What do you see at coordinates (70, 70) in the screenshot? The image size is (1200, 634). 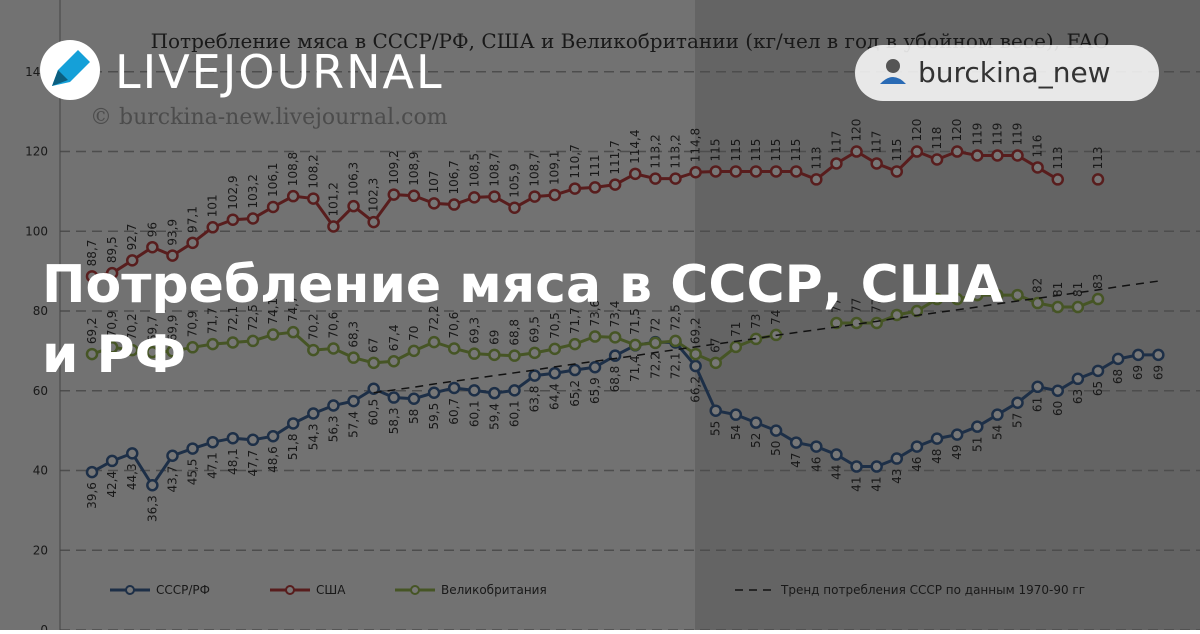 I see `logo` at bounding box center [70, 70].